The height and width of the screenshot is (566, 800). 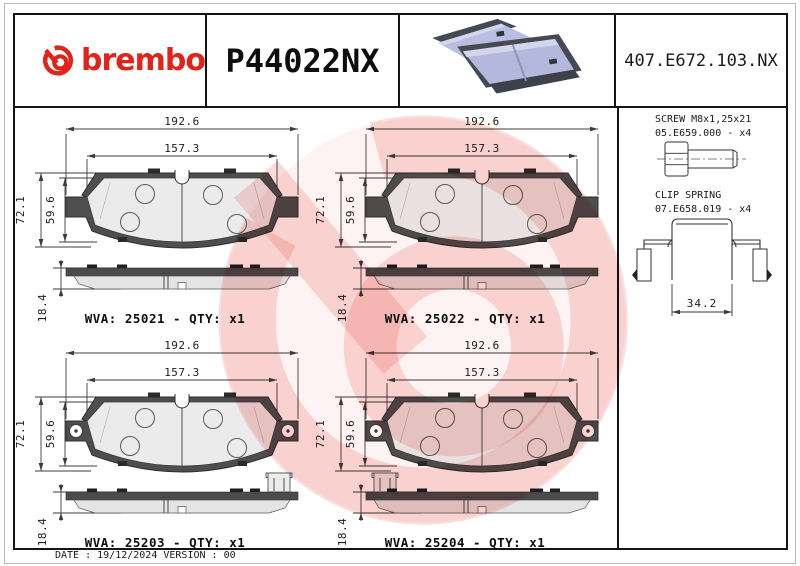 I want to click on accessories-drawings: 34.2, so click(x=702, y=228).